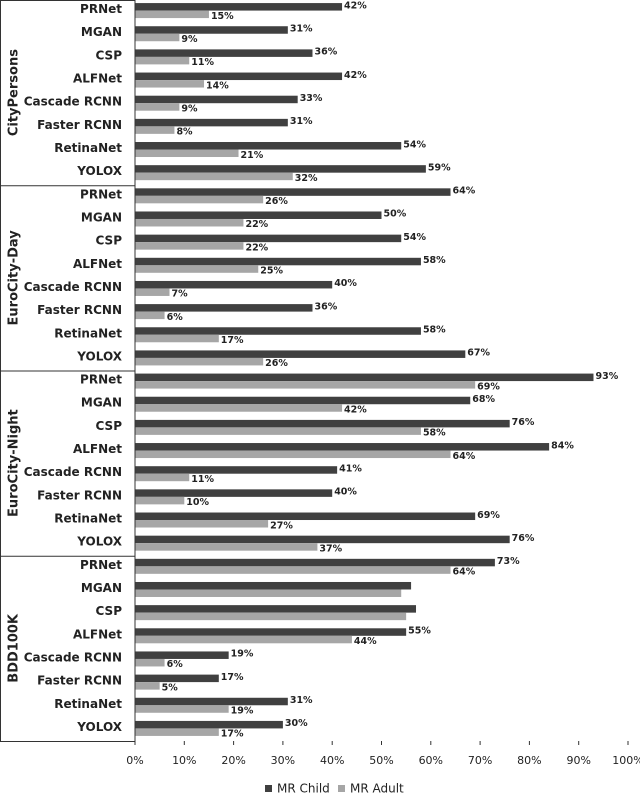  I want to click on value-label: 36%, so click(325, 306).